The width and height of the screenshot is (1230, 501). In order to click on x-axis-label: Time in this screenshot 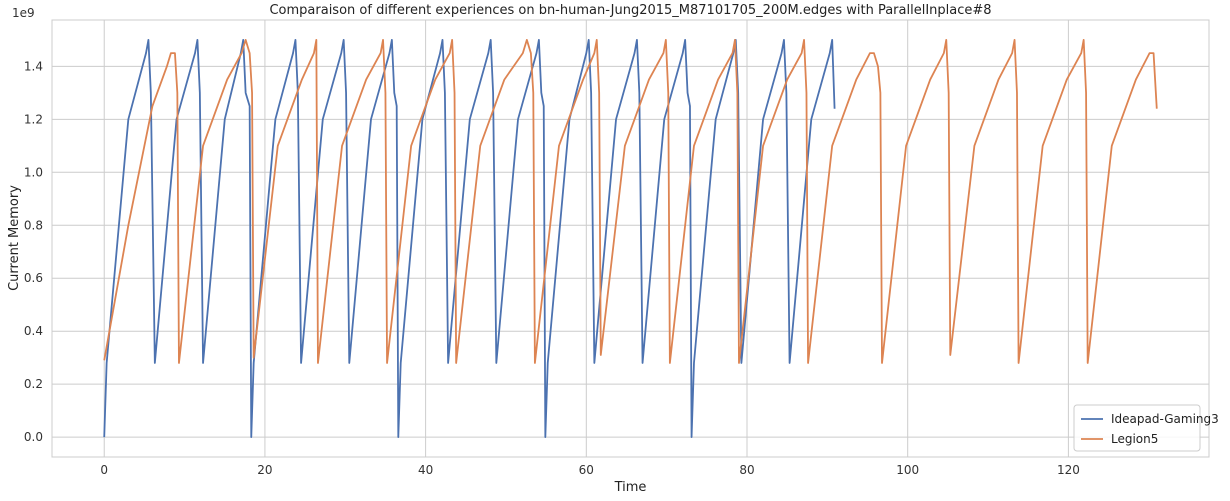, I will do `click(630, 487)`.